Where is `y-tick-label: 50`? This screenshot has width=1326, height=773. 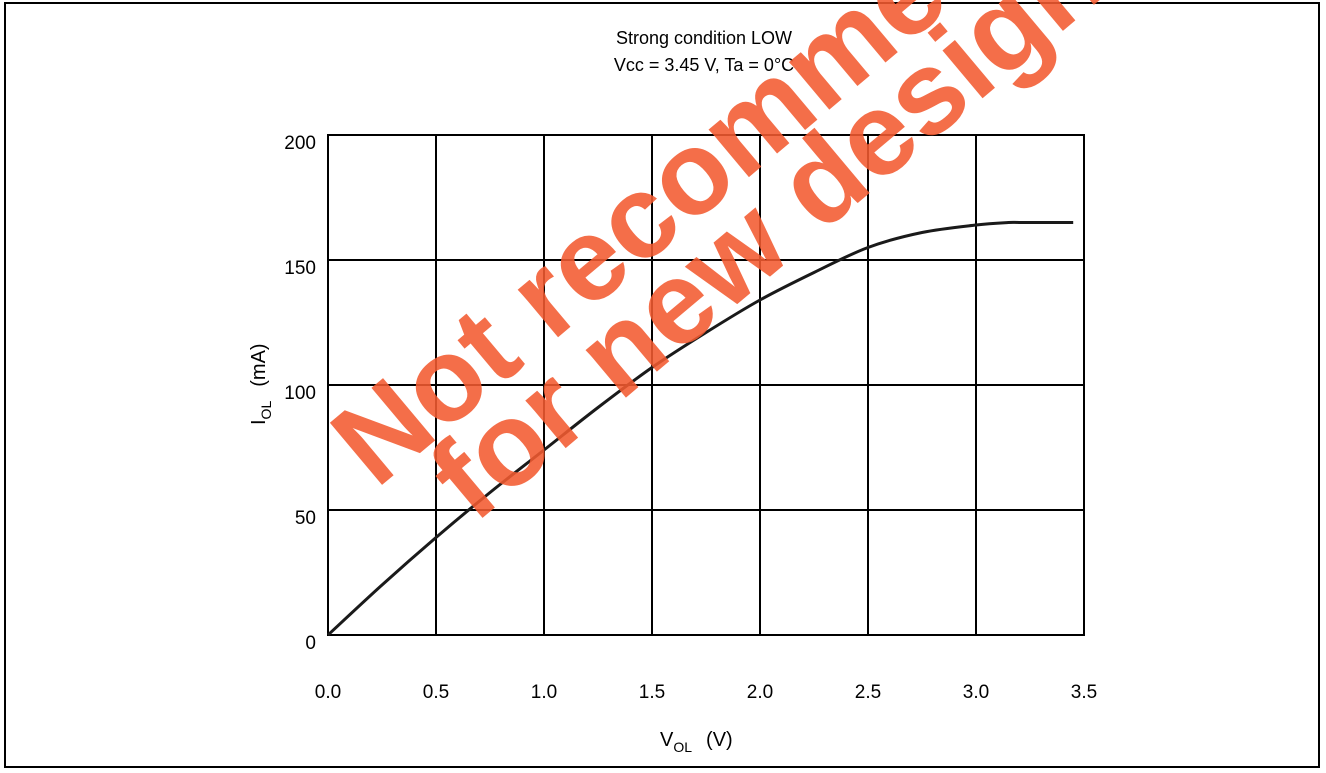
y-tick-label: 50 is located at coordinates (305, 518).